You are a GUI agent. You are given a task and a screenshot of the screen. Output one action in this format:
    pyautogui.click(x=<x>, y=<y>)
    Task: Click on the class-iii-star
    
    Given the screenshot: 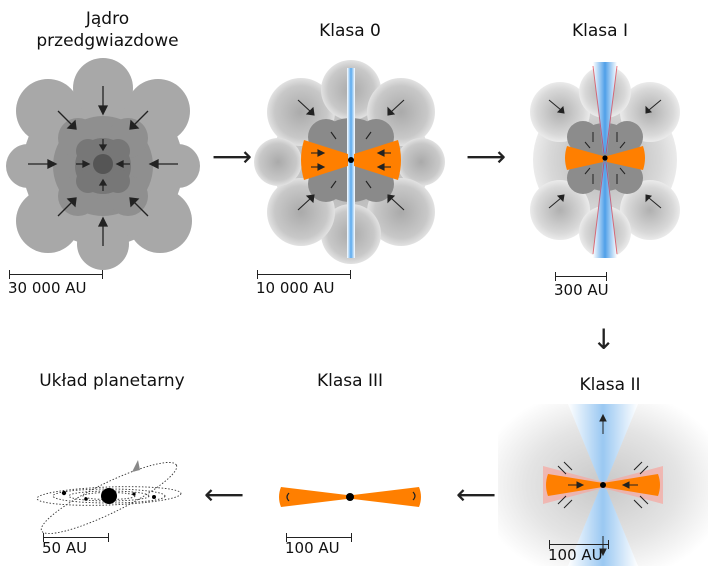 What is the action you would take?
    pyautogui.click(x=350, y=497)
    